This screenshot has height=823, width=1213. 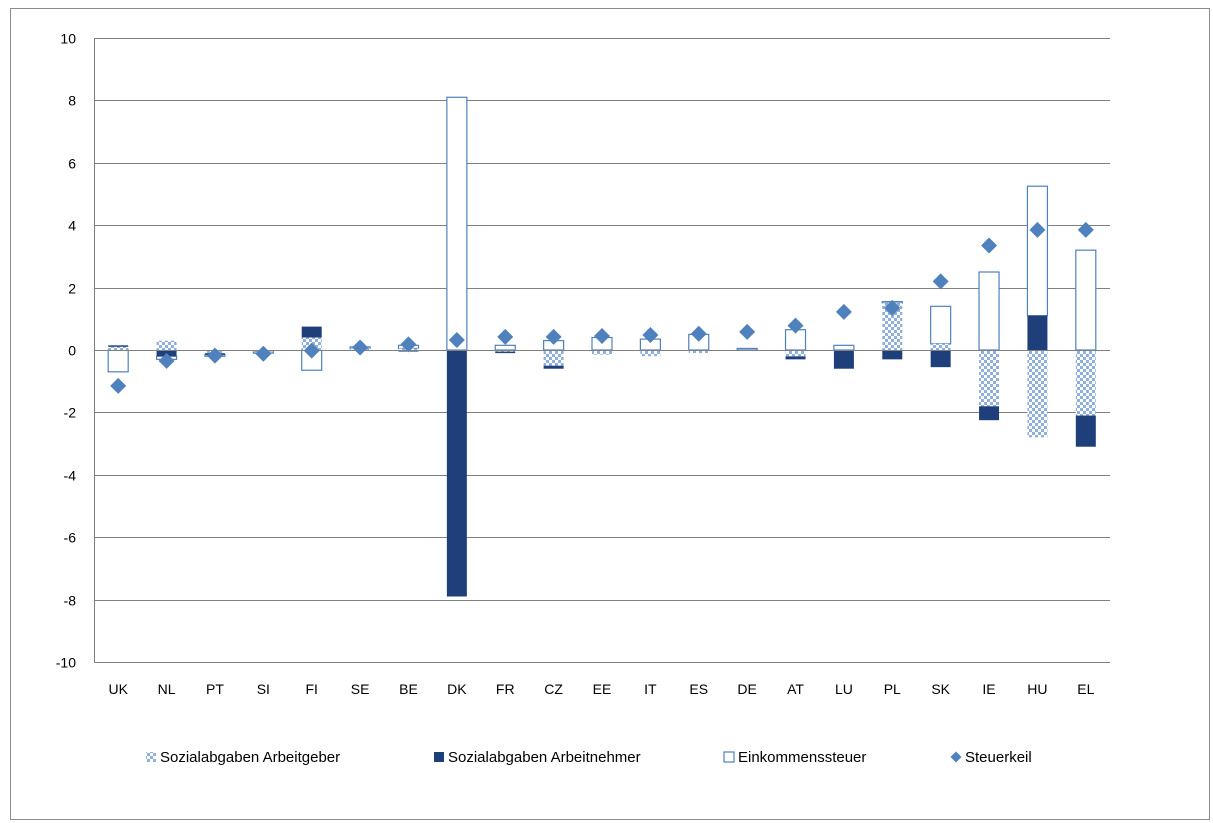 I want to click on x-tick-label: UK, so click(x=118, y=689).